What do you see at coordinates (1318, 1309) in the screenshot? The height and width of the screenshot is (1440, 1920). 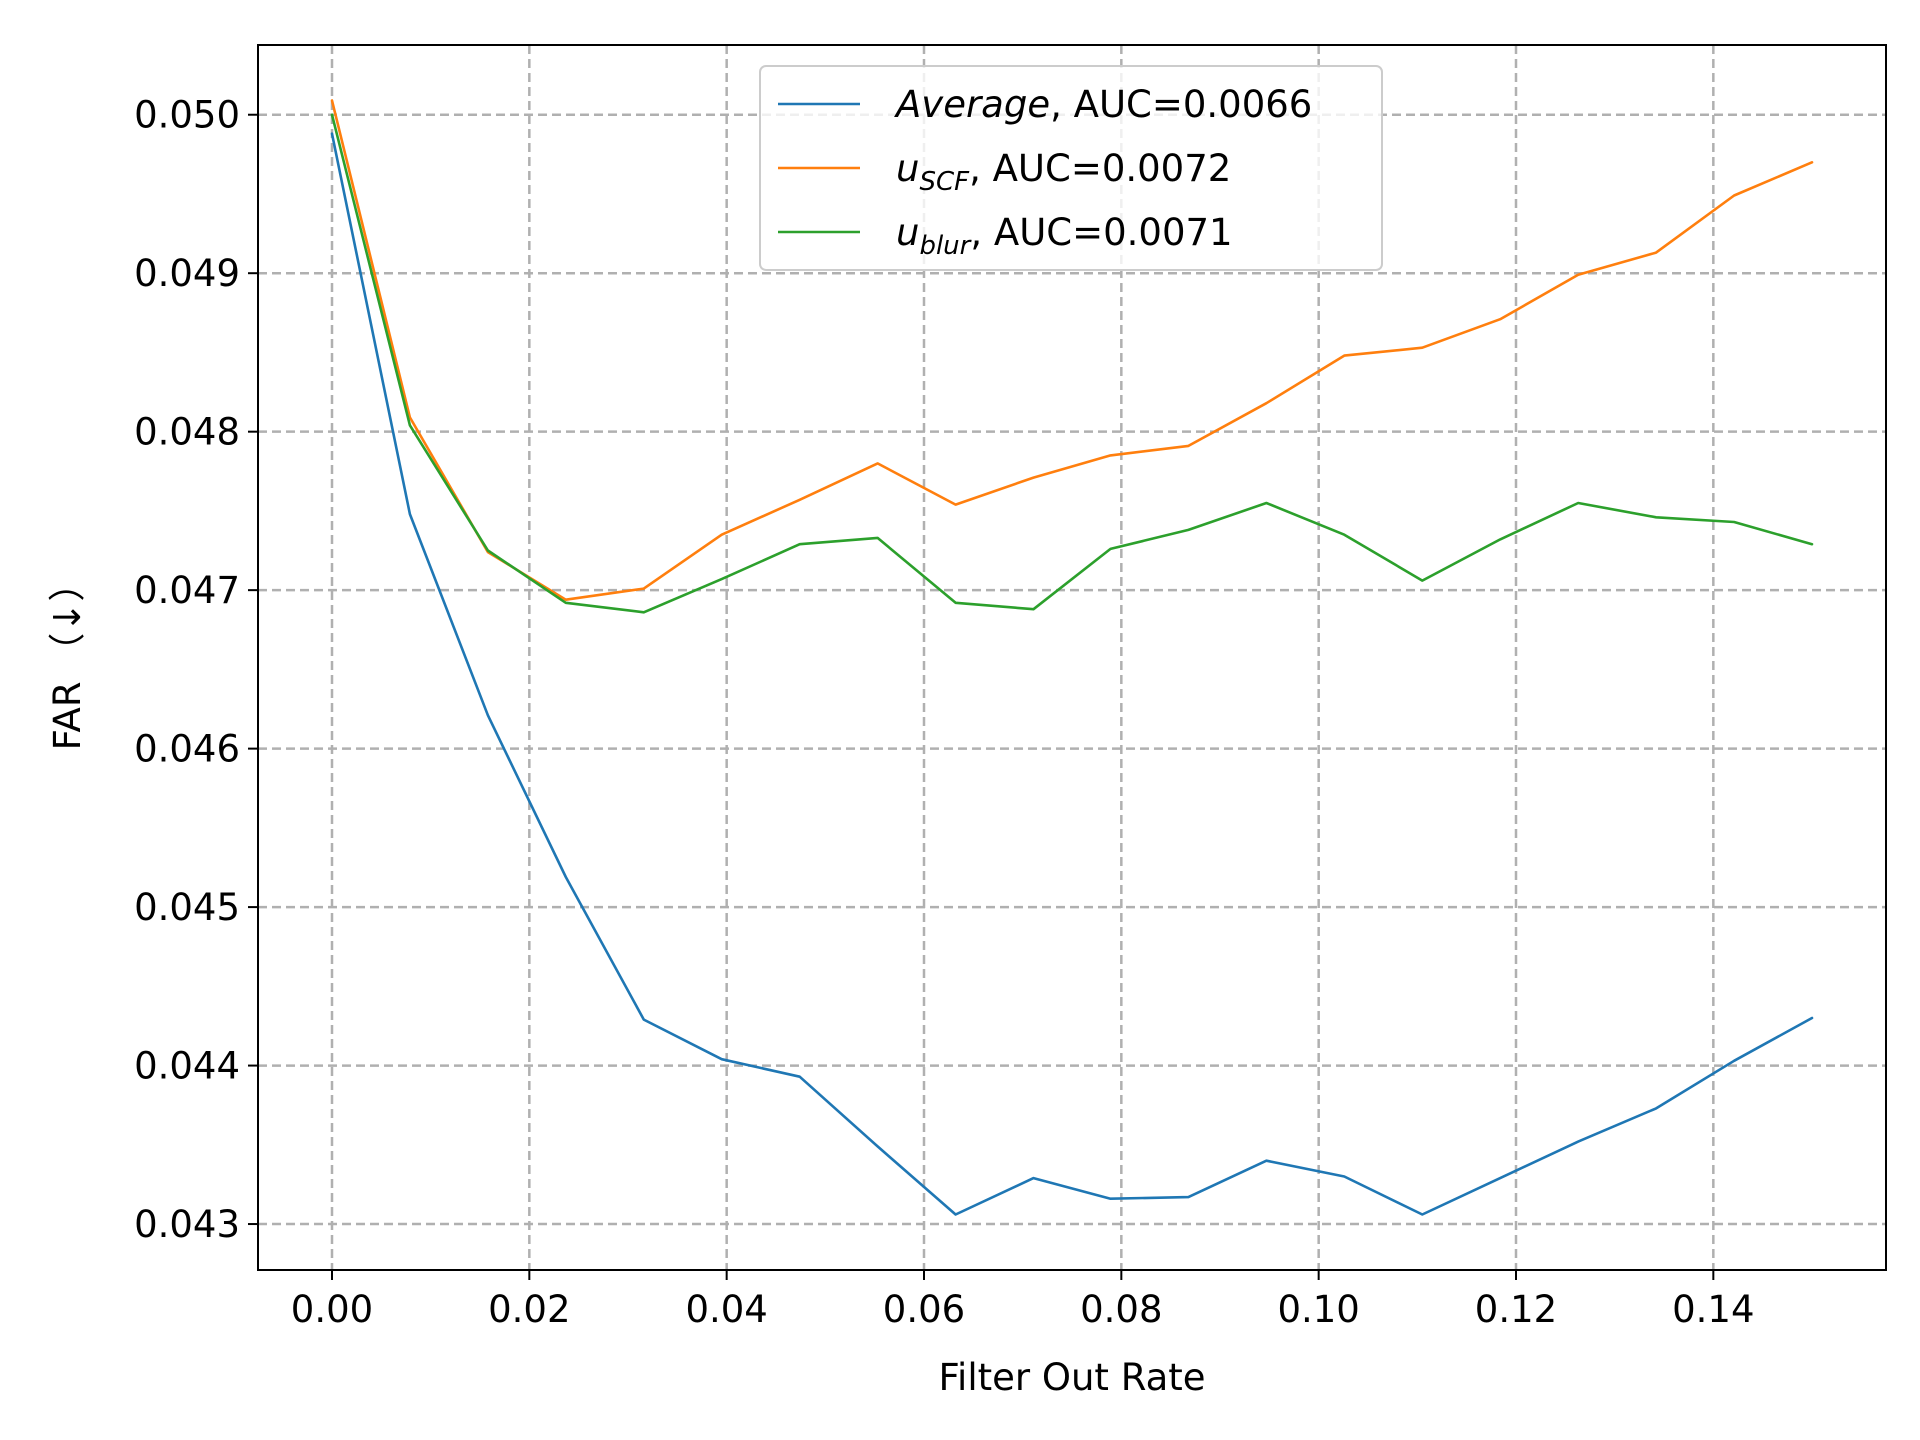 I see `x-tick-label: 0.10` at bounding box center [1318, 1309].